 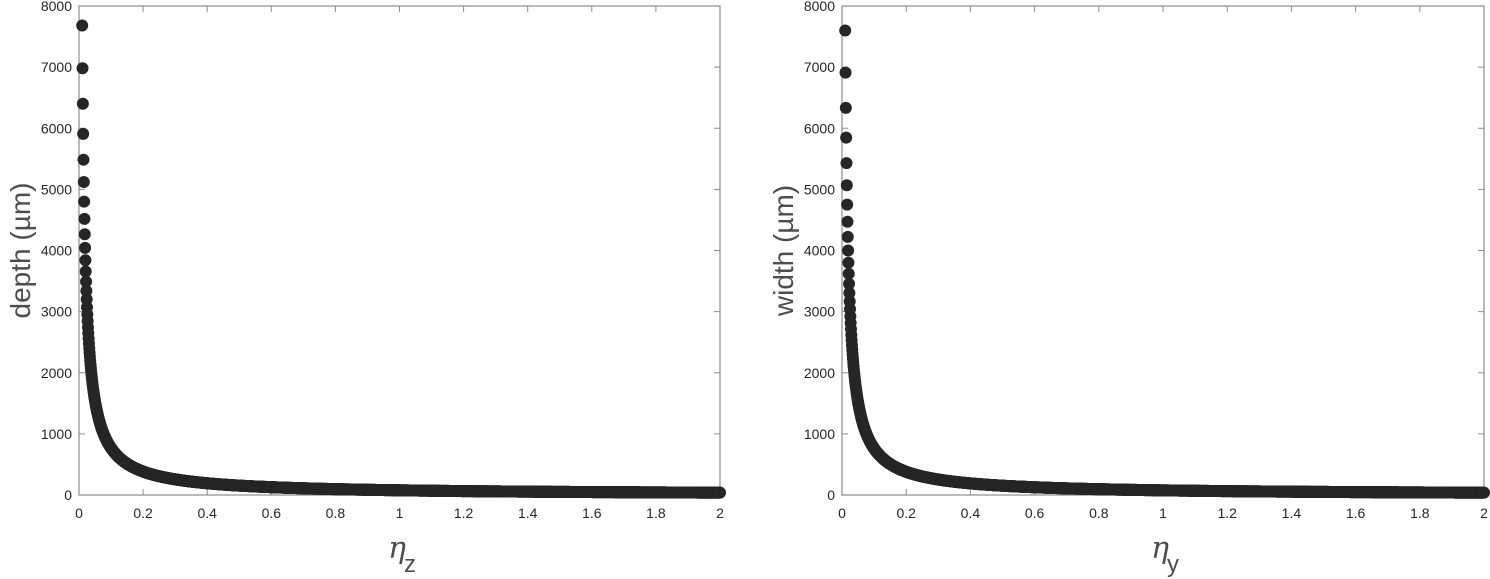 I want to click on x-axis-label-subscript: z, so click(x=410, y=564).